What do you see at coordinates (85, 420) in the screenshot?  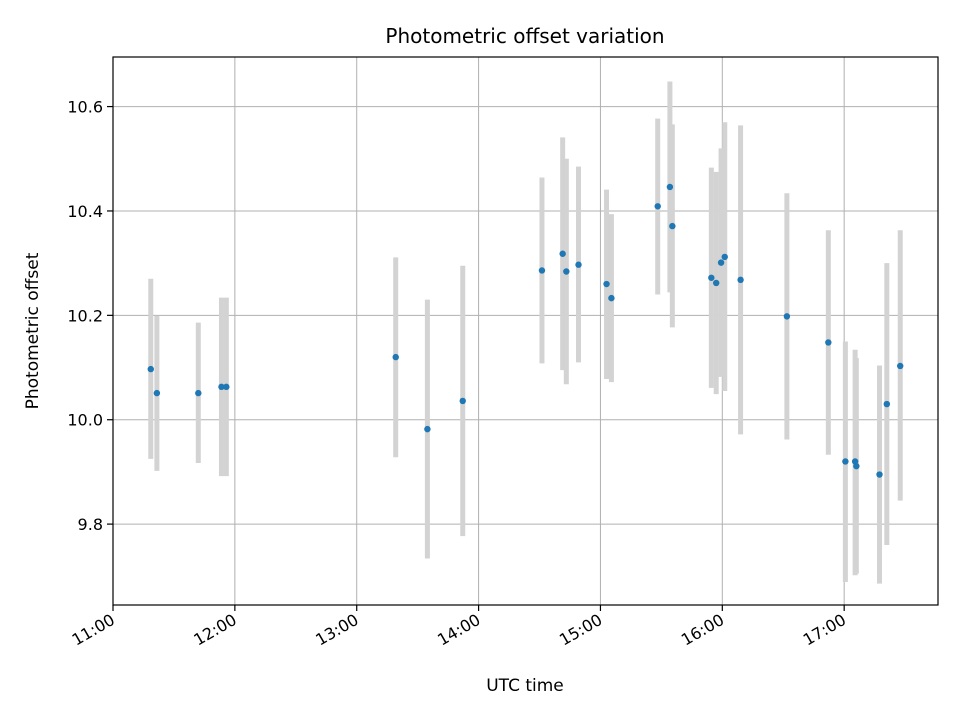 I see `y-tick-label: 10.0` at bounding box center [85, 420].